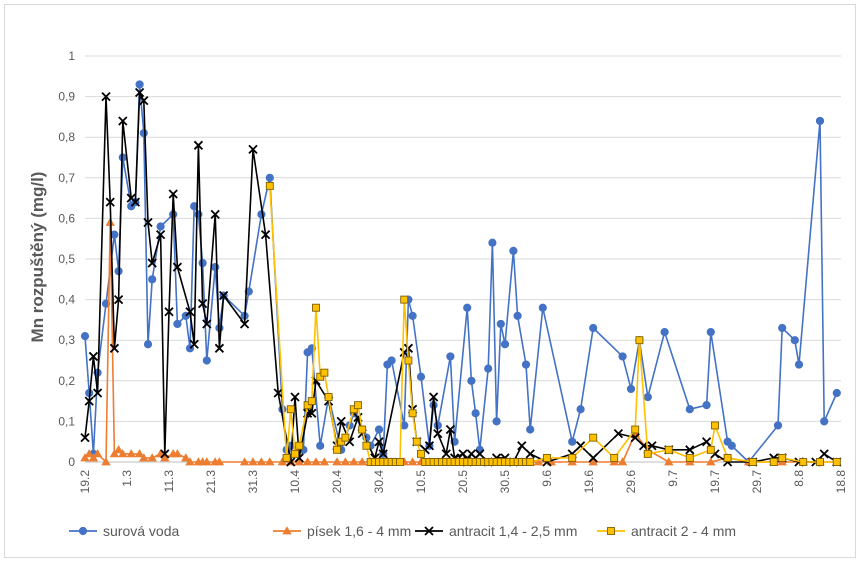 Image resolution: width=862 pixels, height=564 pixels. What do you see at coordinates (66, 259) in the screenshot?
I see `y-axis-ticks: 0 0,1 0,2 0,3 0,4 0,5 0,6 0,7 0,8 0,9 1` at bounding box center [66, 259].